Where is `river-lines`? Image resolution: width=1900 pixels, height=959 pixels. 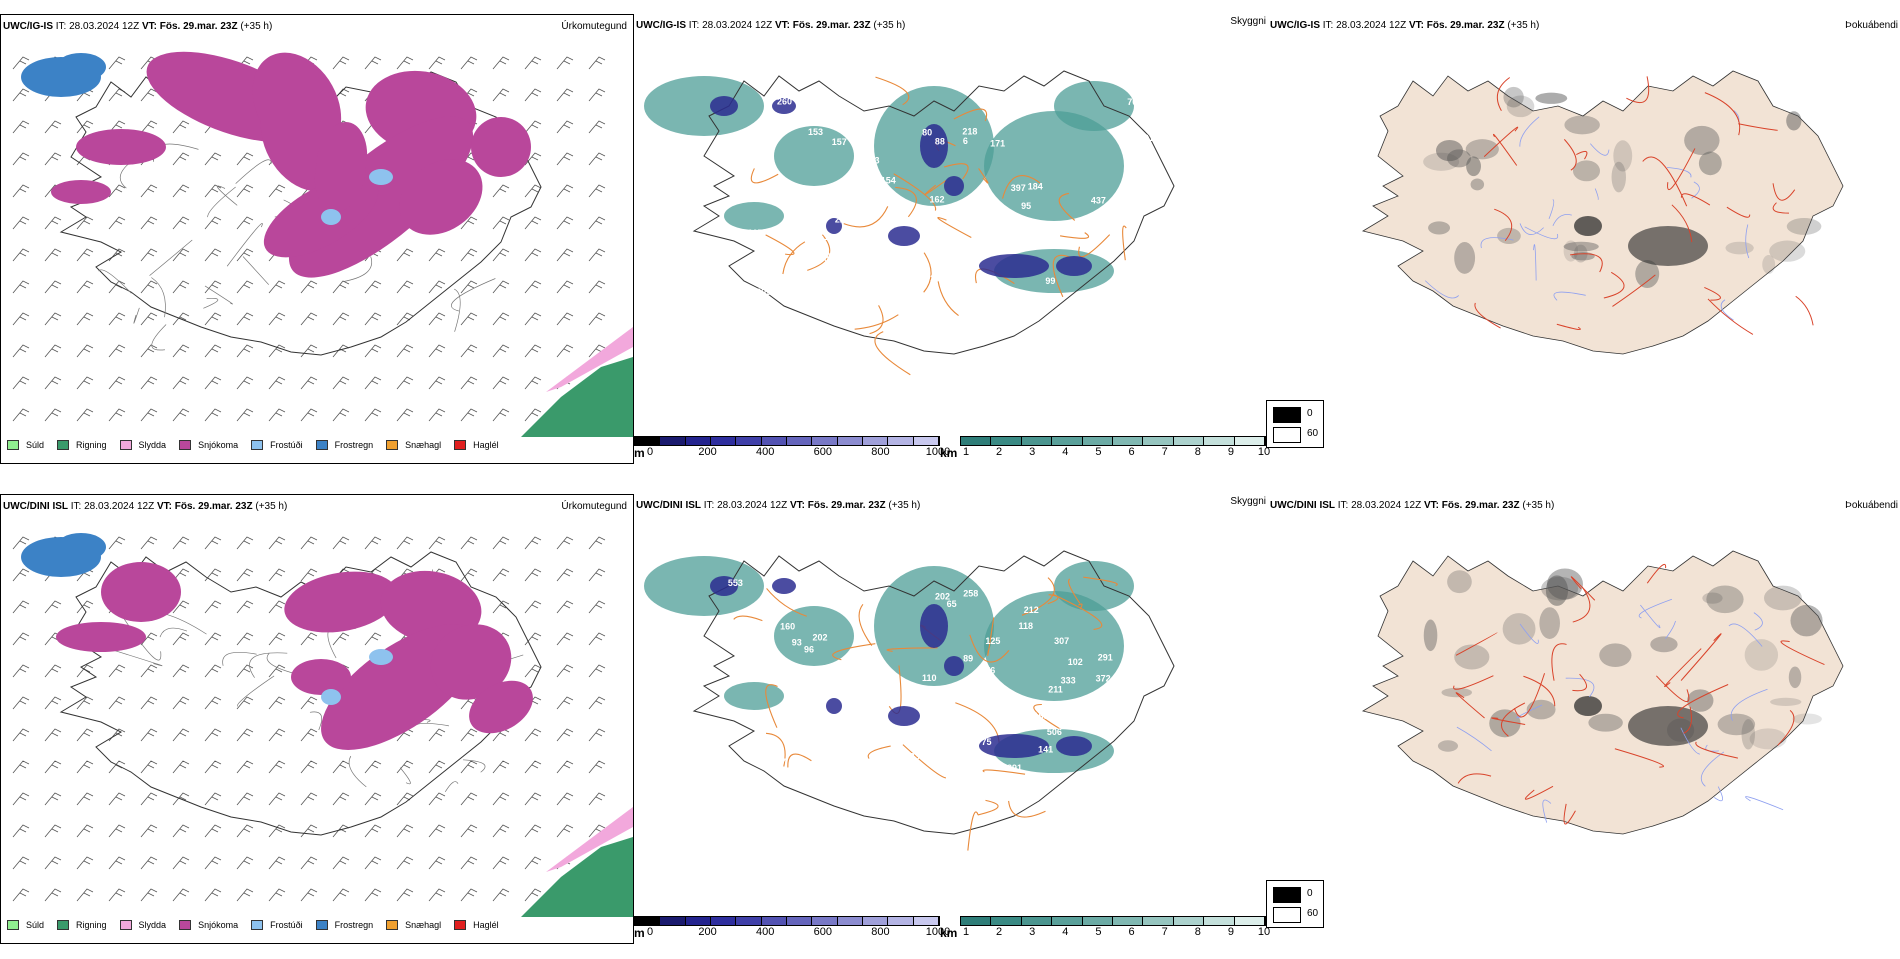
river-lines is located at coordinates (1620, 710).